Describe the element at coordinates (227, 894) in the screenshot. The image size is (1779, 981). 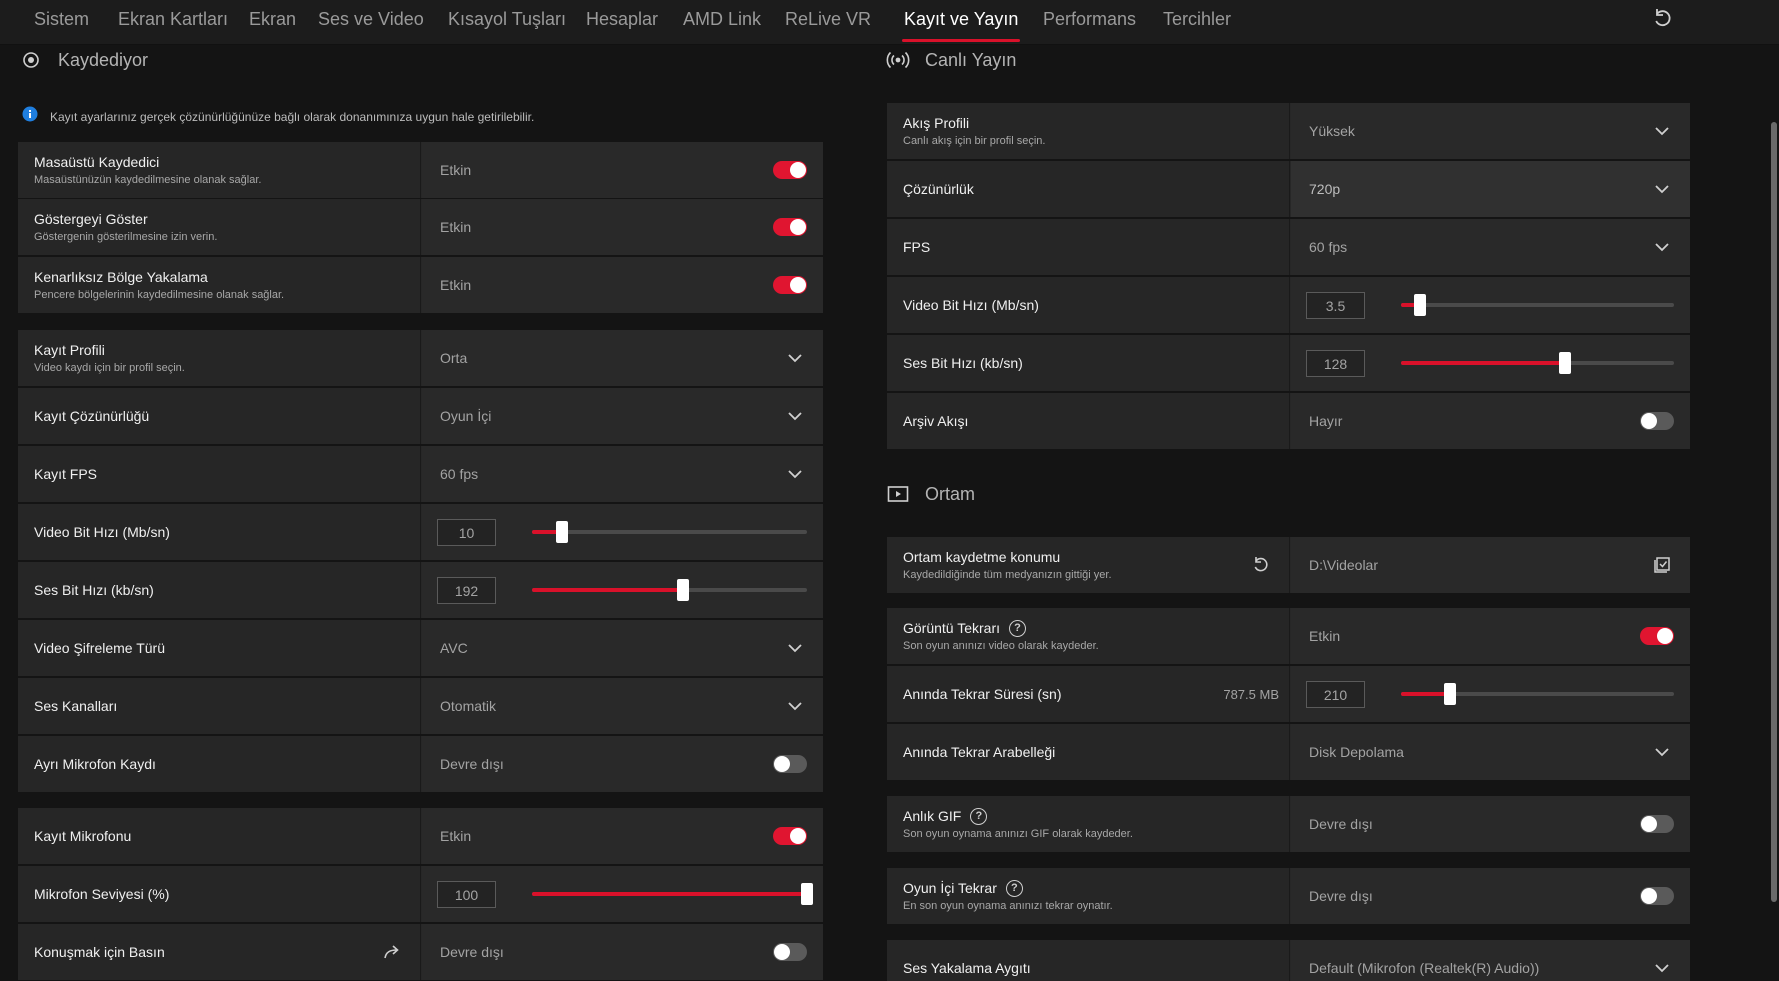
I see `setting-label: Mikrofon Seviyesi (%)` at that location.